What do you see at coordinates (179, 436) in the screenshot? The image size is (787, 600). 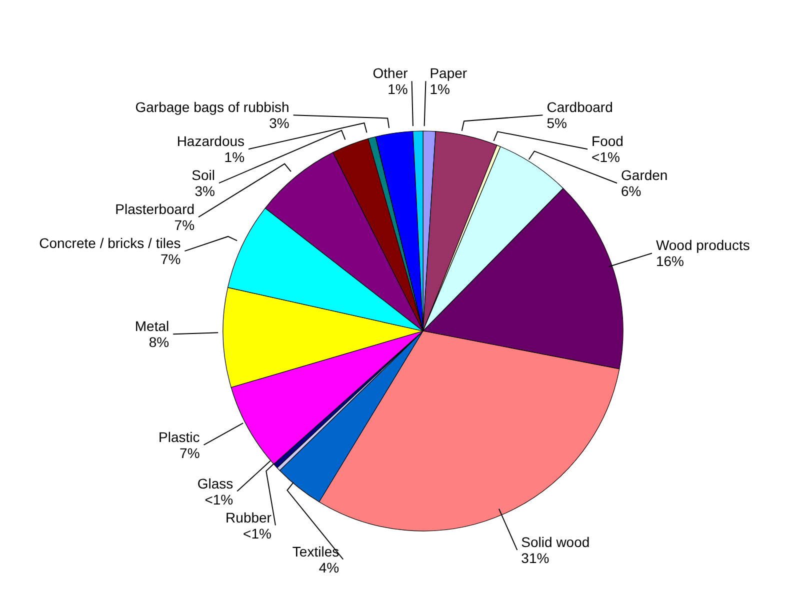 I see `slice-label: Plastic` at bounding box center [179, 436].